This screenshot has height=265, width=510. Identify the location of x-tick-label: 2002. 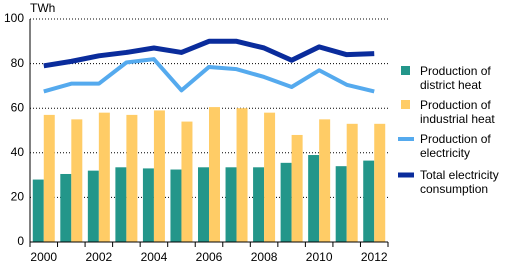
(98, 257).